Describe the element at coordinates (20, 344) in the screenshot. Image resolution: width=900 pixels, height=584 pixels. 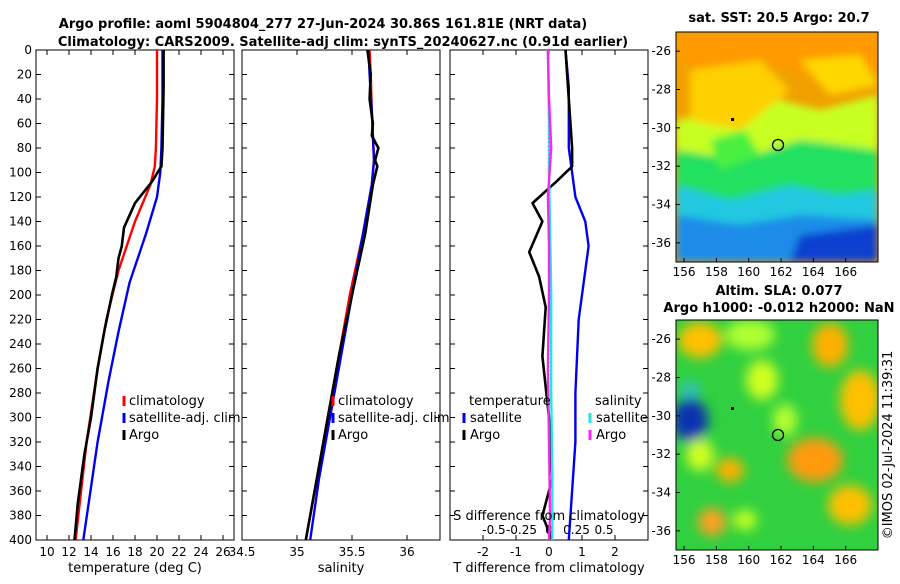
I see `y-tick-label: 240` at that location.